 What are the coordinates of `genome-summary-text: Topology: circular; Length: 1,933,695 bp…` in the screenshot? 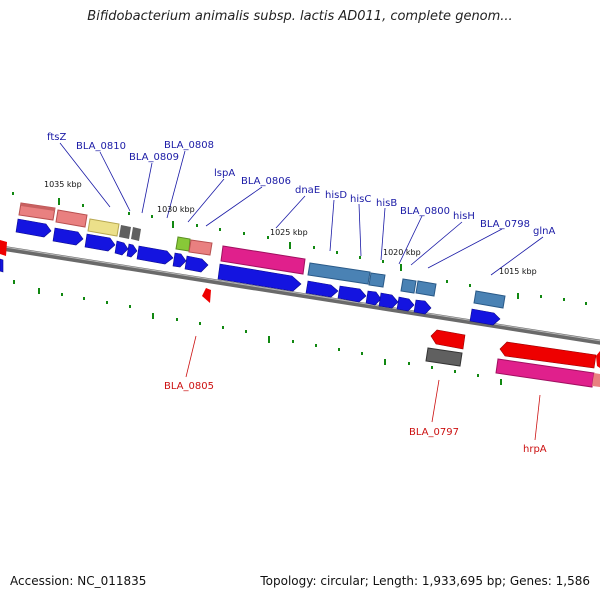 It's located at (425, 581).